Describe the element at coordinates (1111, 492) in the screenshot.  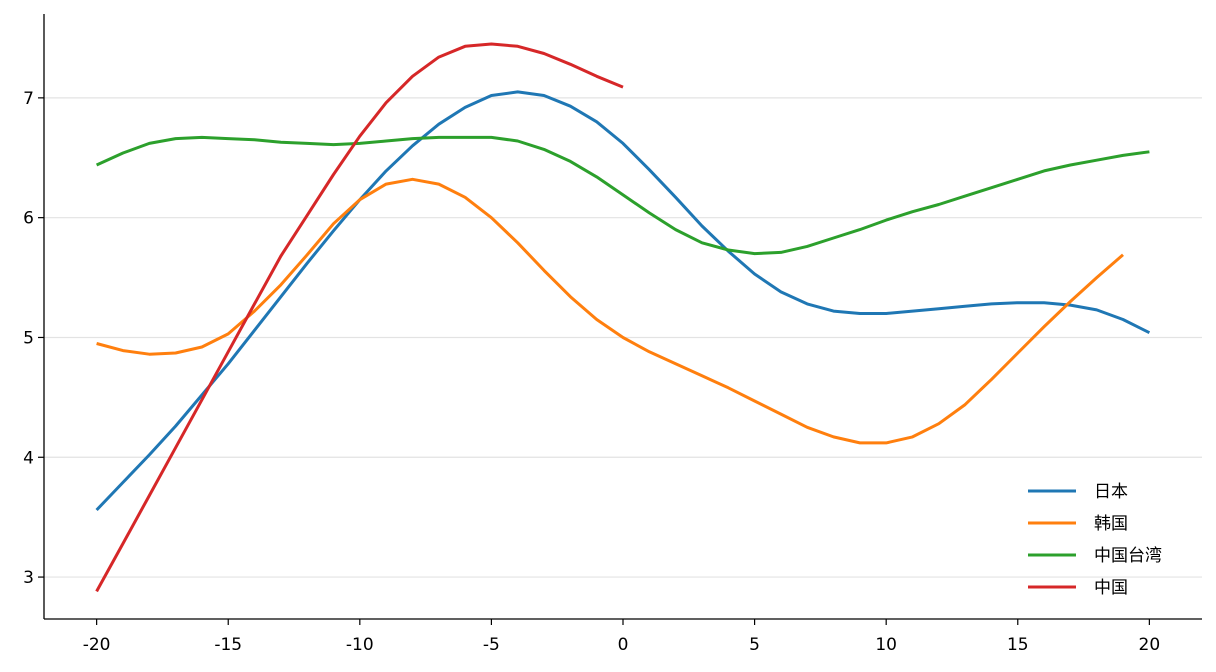
I see `legend-label: 日本` at that location.